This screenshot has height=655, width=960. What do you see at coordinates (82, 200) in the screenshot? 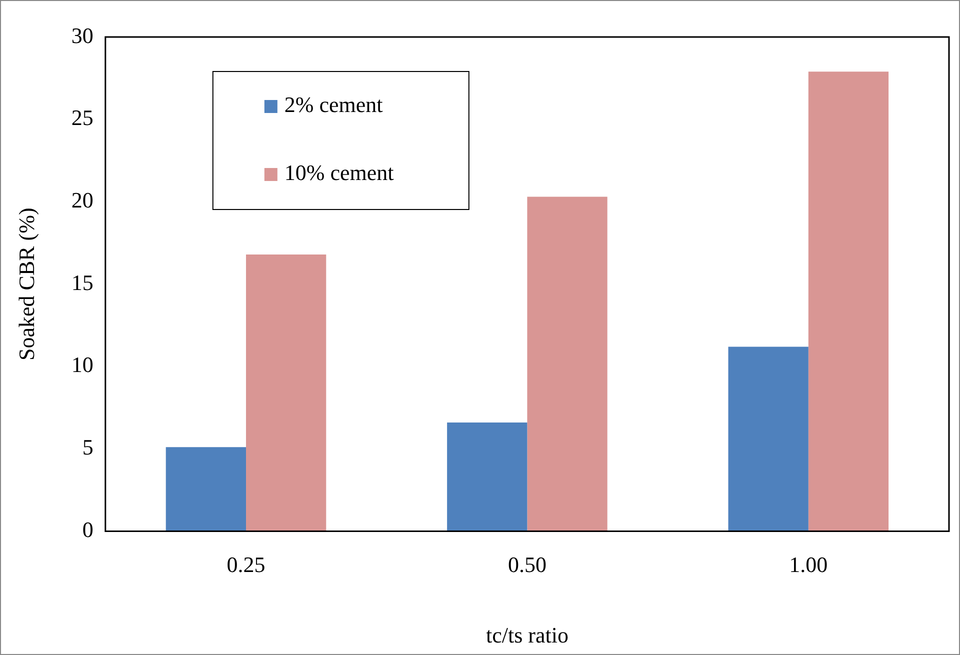
I see `y-tick-label: 20` at bounding box center [82, 200].